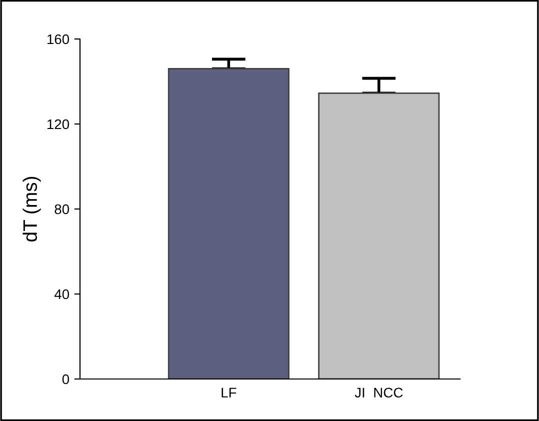  What do you see at coordinates (62, 209) in the screenshot?
I see `y-tick-label: 80` at bounding box center [62, 209].